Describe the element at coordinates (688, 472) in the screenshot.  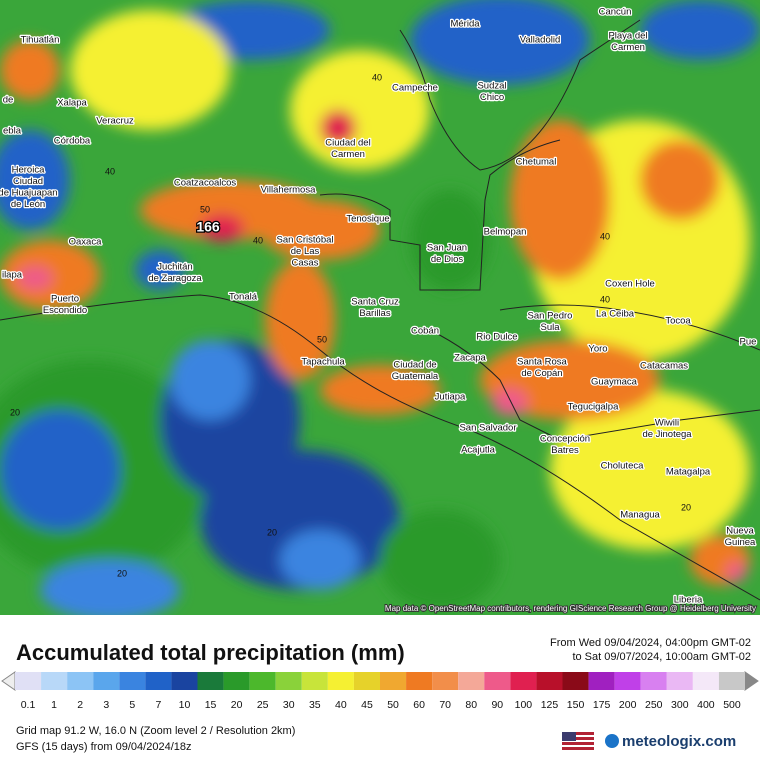
I see `city-label: Matagalpa` at that location.